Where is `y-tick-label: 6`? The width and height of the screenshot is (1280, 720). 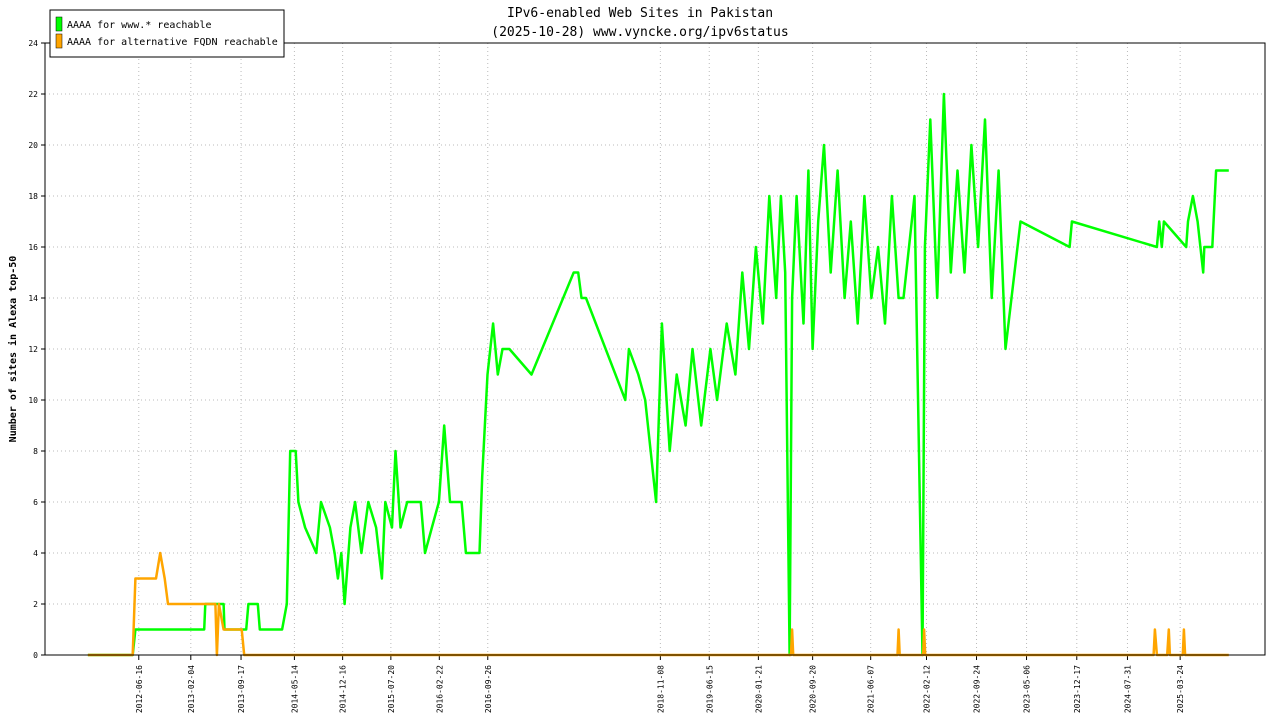 y-tick-label: 6 is located at coordinates (35, 502).